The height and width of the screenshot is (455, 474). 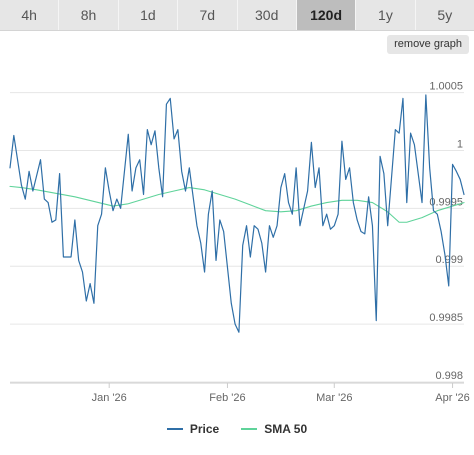 I want to click on range-tab-1d: 1d, so click(x=148, y=15).